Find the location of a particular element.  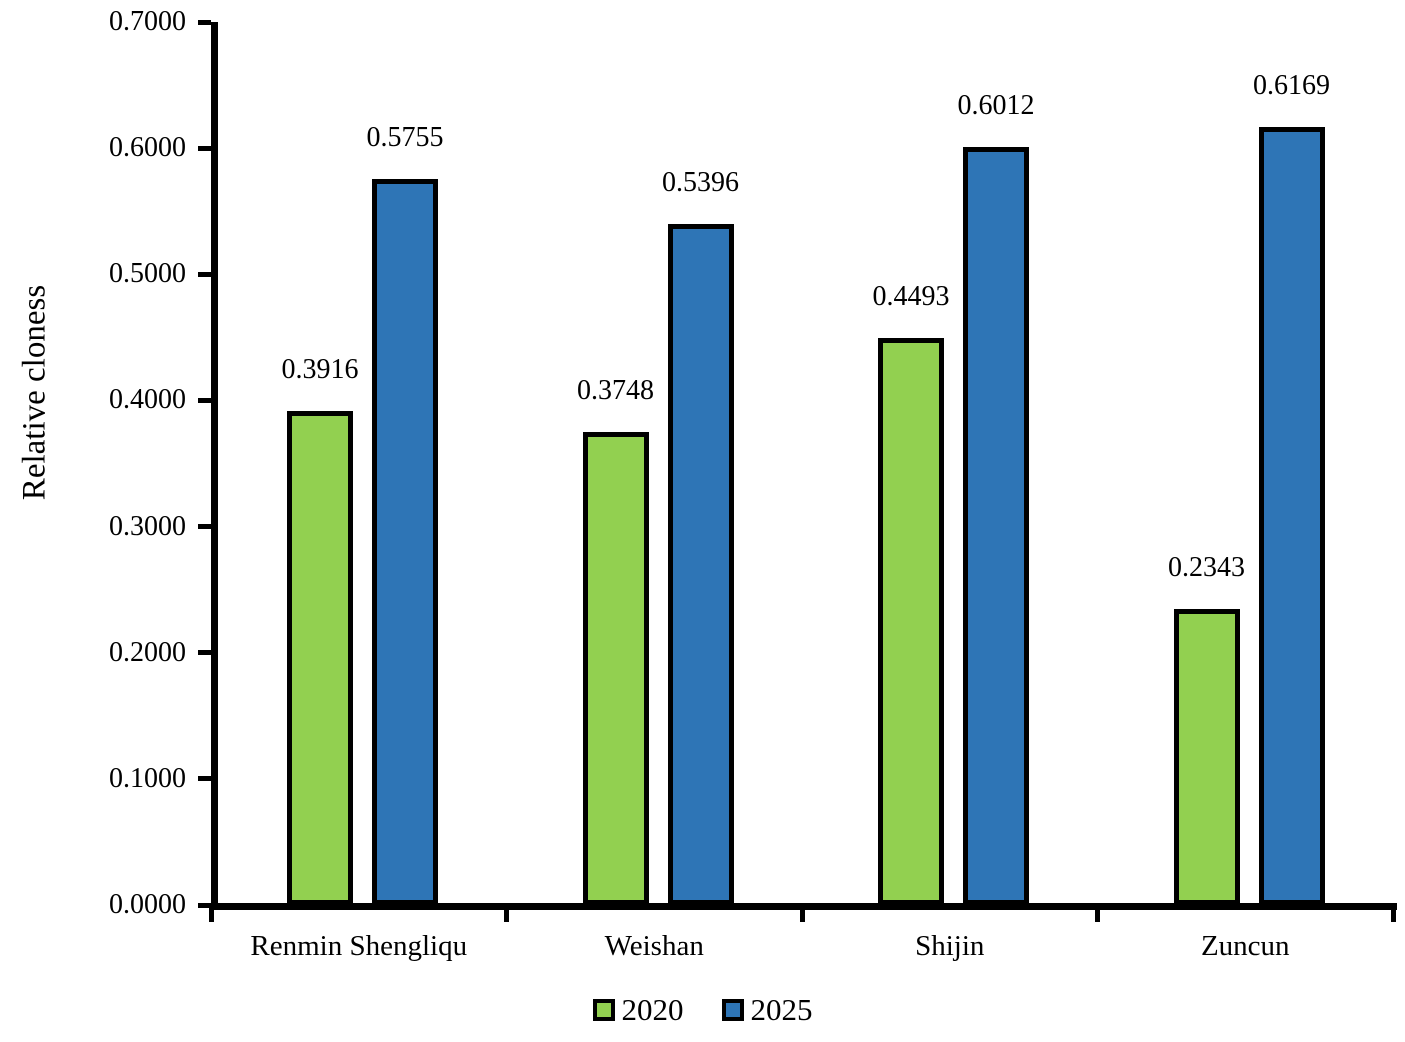

bar-2025-zuncun is located at coordinates (1291, 515).